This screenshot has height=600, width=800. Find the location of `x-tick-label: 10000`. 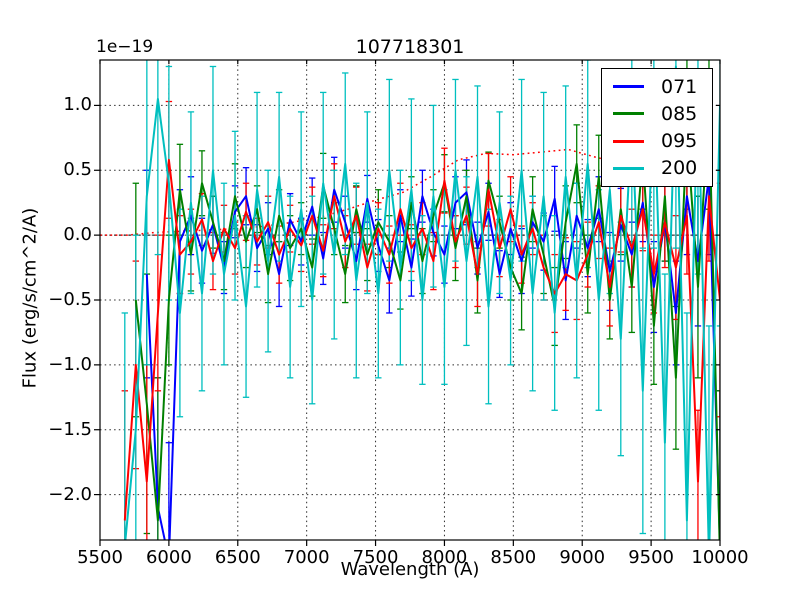

x-tick-label: 10000 is located at coordinates (720, 557).